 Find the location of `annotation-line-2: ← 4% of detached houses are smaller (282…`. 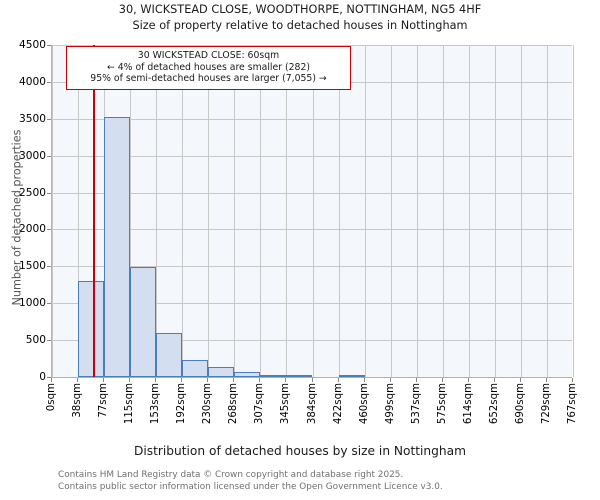

annotation-line-2: ← 4% of detached houses are smaller (282… is located at coordinates (208, 67).